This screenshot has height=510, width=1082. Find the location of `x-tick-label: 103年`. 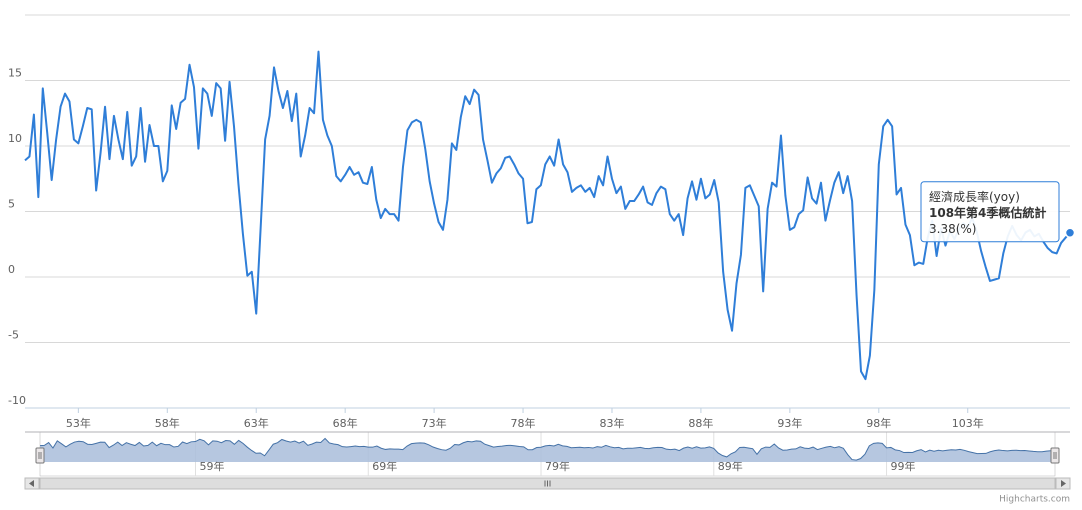

x-tick-label: 103年 is located at coordinates (968, 423).